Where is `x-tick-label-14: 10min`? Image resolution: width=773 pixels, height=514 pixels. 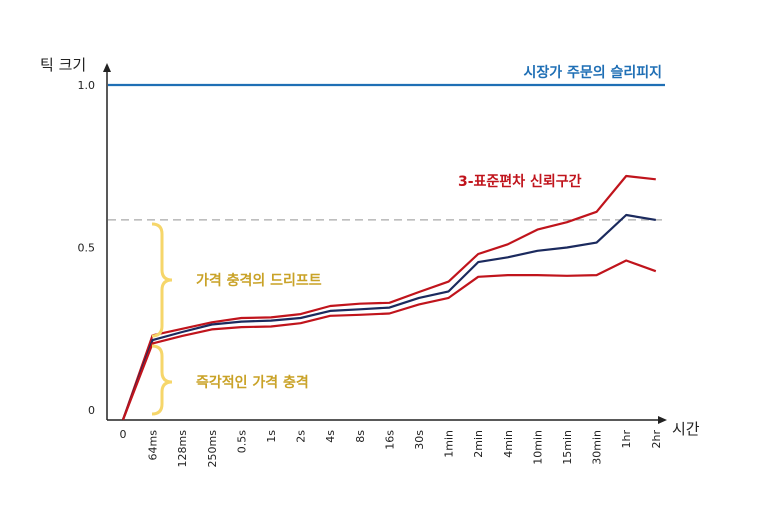 x-tick-label-14: 10min is located at coordinates (537, 447).